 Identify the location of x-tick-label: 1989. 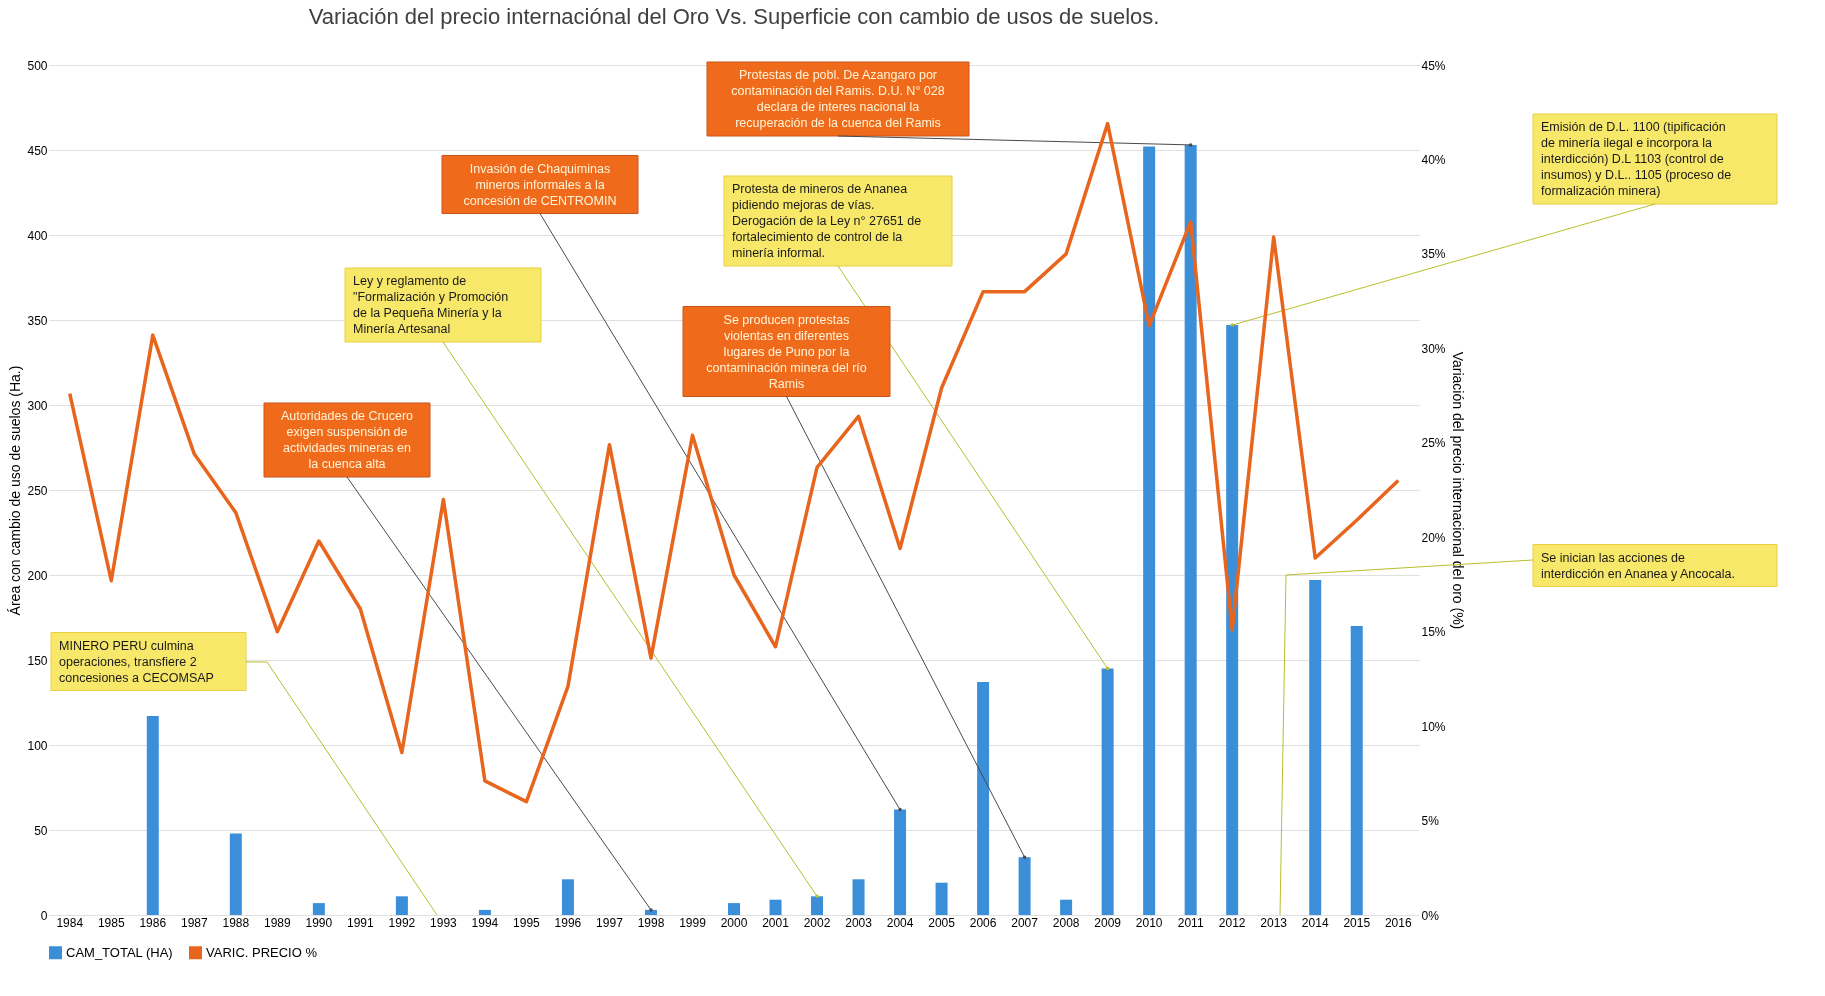
(277, 922).